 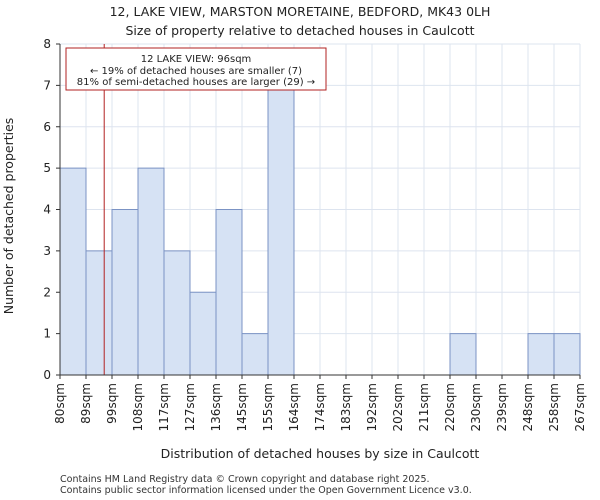 What do you see at coordinates (138, 407) in the screenshot?
I see `x-tick-label: 108sqm` at bounding box center [138, 407].